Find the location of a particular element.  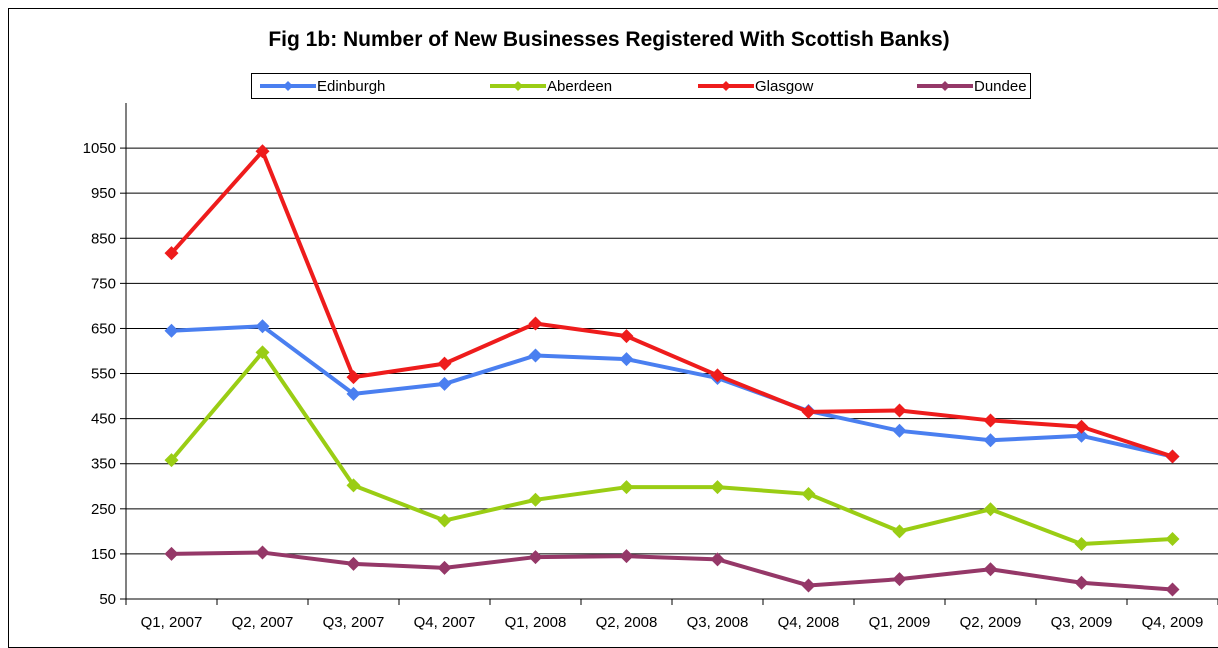

point-glasgow-q3-2007 is located at coordinates (353, 377).